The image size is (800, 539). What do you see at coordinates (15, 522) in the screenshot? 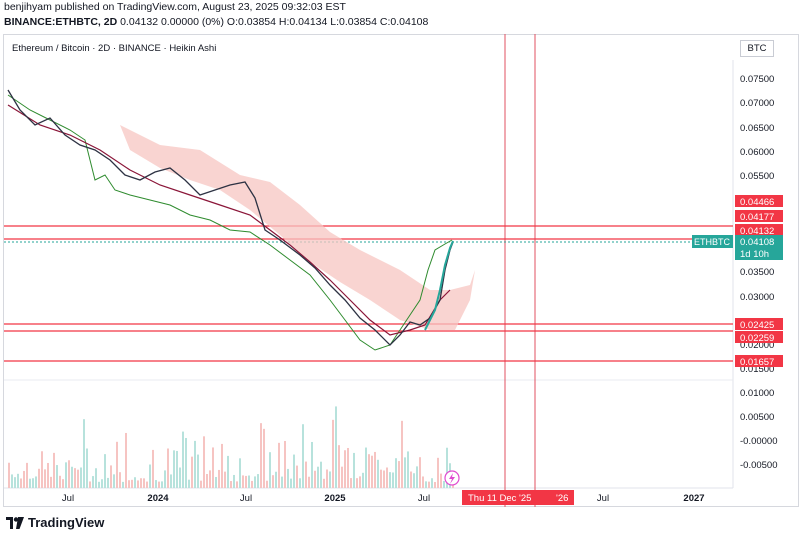
I see `tradingview-logo-icon` at bounding box center [15, 522].